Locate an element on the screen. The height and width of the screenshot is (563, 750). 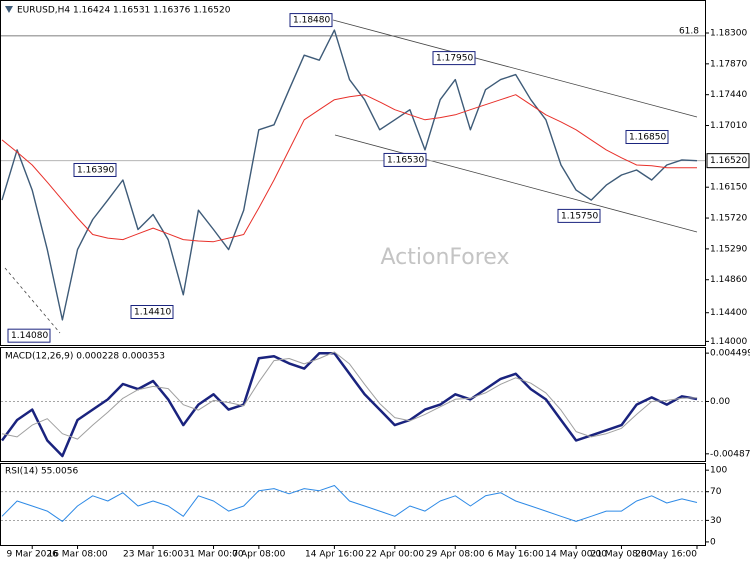
y-tick-label: 1.17440 is located at coordinates (728, 95).